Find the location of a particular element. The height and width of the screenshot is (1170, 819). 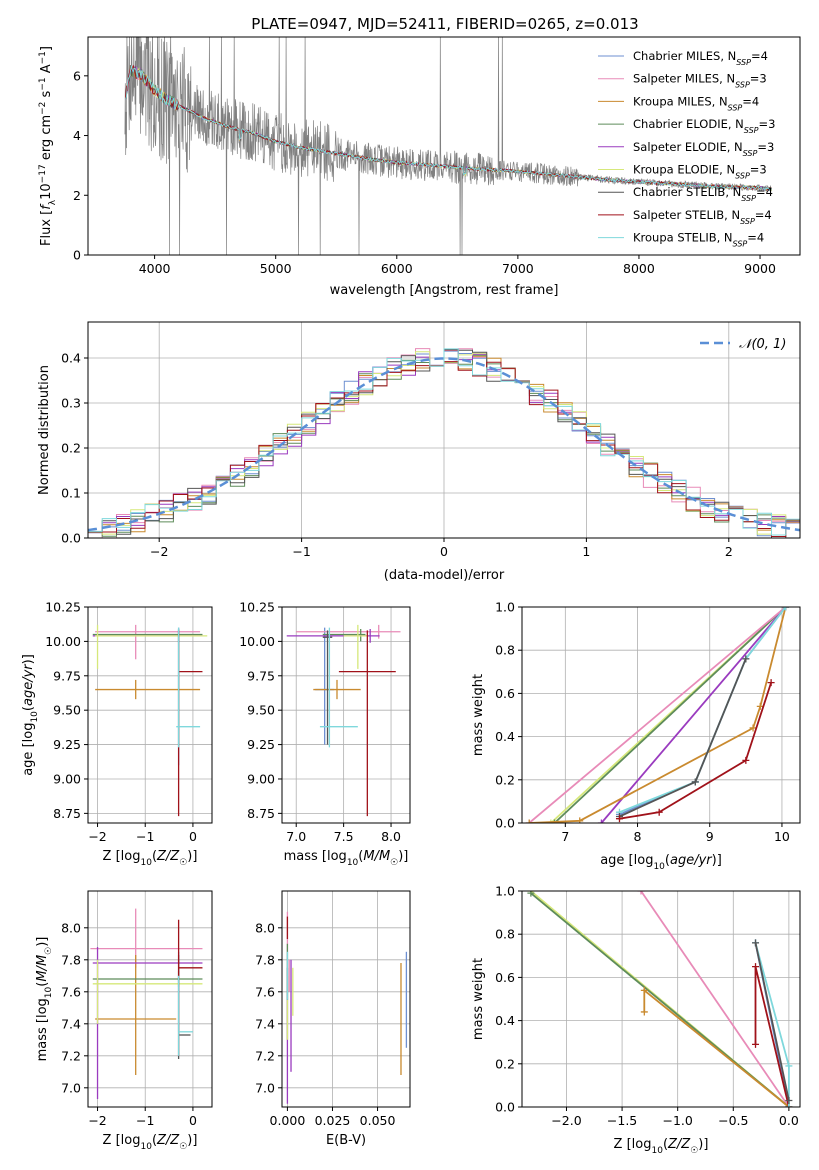

model-spectrum-kroupa-stelib is located at coordinates (449, 128).